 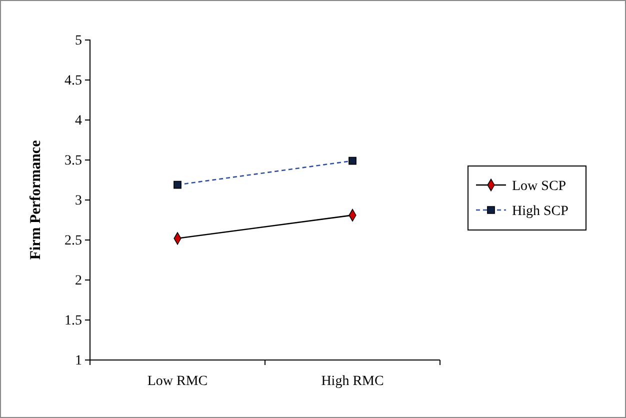 I want to click on y-tick-label: 4.5, so click(x=73, y=80).